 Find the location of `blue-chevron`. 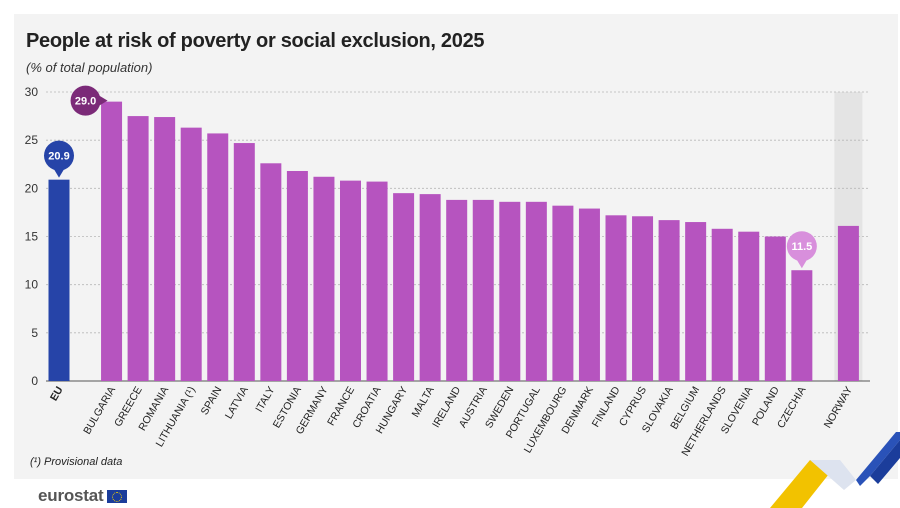

blue-chevron is located at coordinates (878, 459).